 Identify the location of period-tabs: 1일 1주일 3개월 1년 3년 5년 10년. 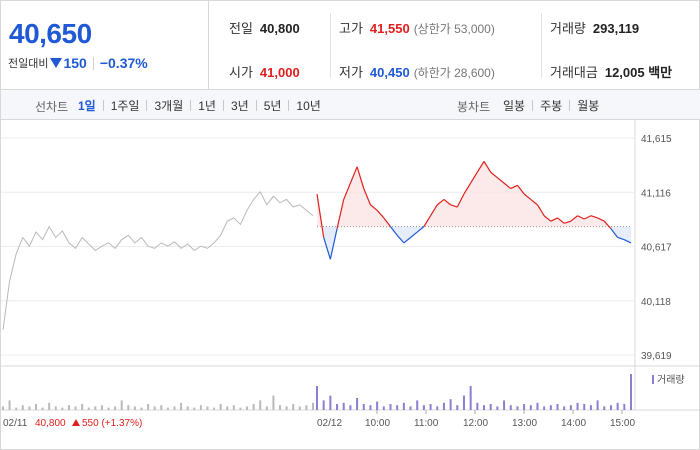
(199, 105).